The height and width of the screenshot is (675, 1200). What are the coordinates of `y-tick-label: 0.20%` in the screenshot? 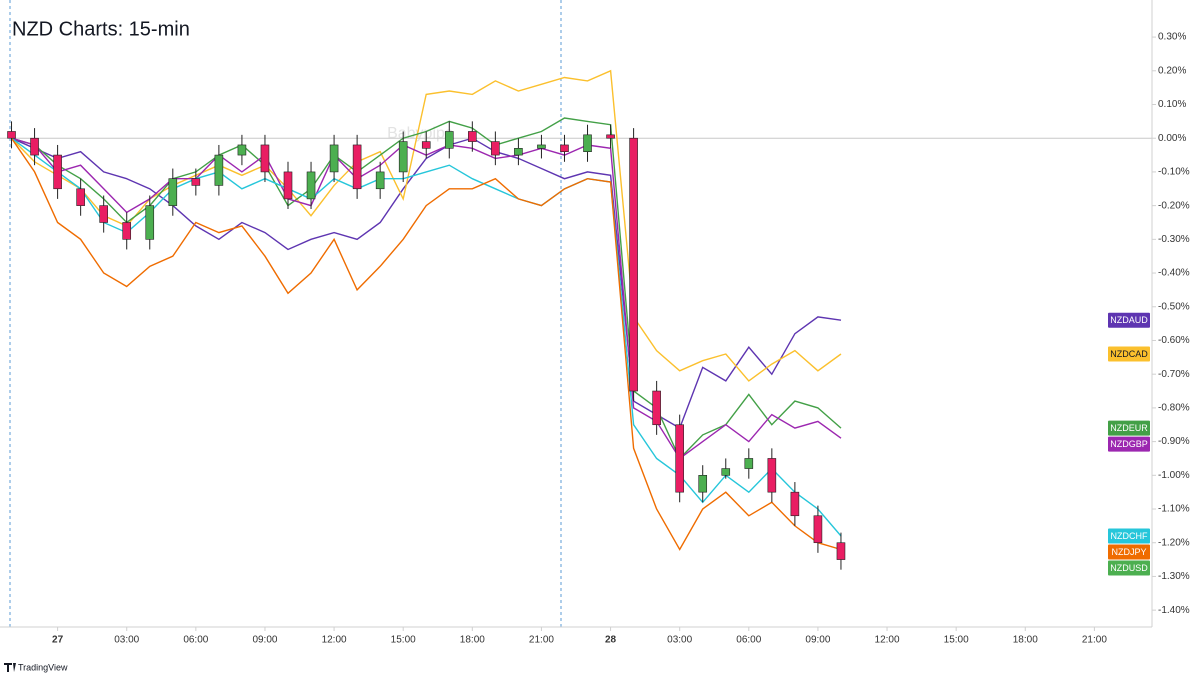 It's located at (1172, 70).